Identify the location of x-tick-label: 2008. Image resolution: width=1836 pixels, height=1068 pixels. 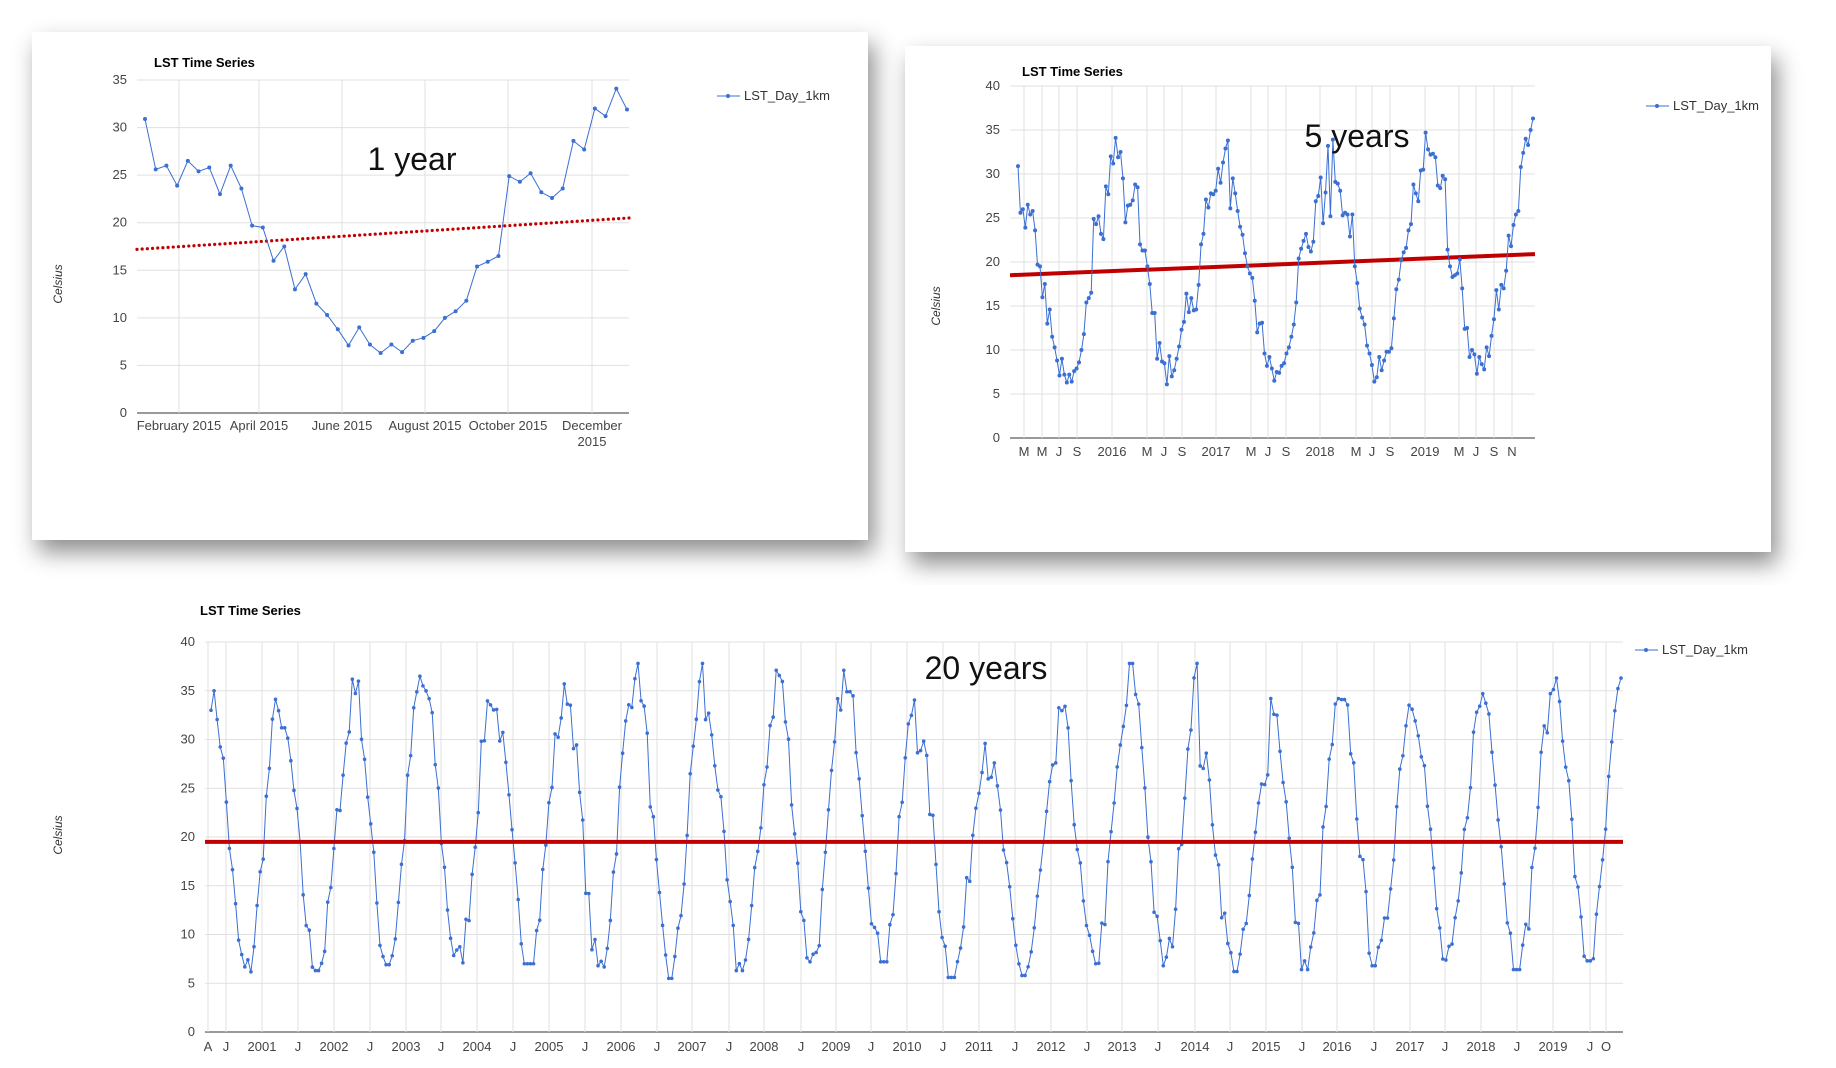
(764, 1046).